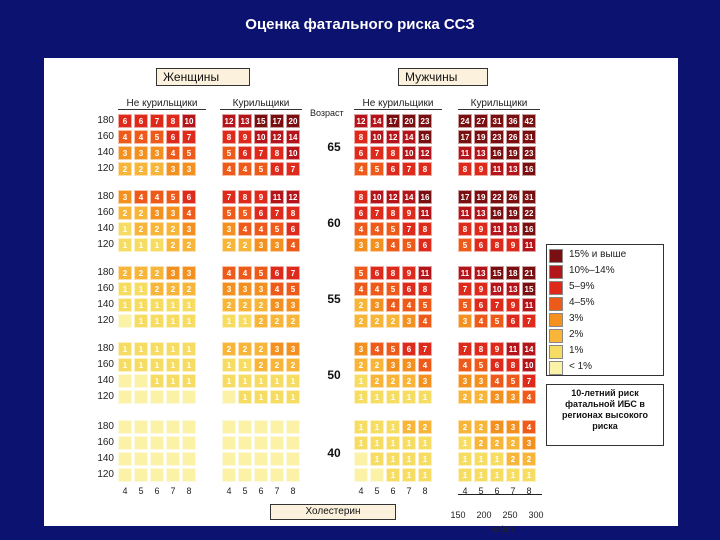 The height and width of the screenshot is (540, 720). What do you see at coordinates (529, 121) in the screenshot?
I see `risk-cell: 42` at bounding box center [529, 121].